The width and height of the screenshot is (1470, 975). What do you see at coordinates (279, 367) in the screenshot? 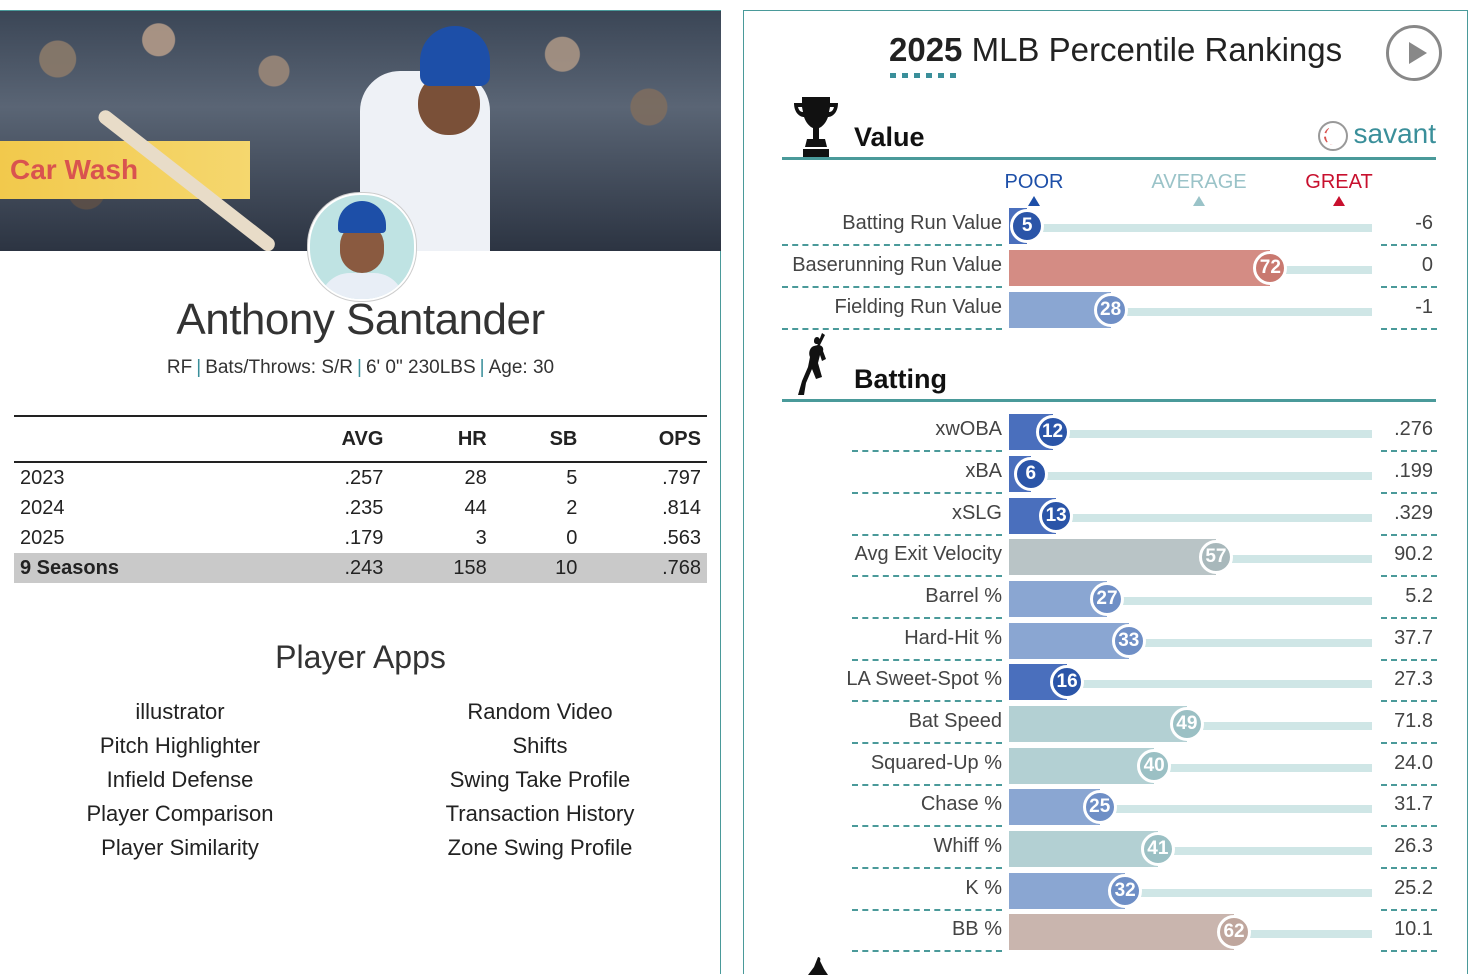
I see `player-bats-throws: Bats/Throws: S/R` at bounding box center [279, 367].